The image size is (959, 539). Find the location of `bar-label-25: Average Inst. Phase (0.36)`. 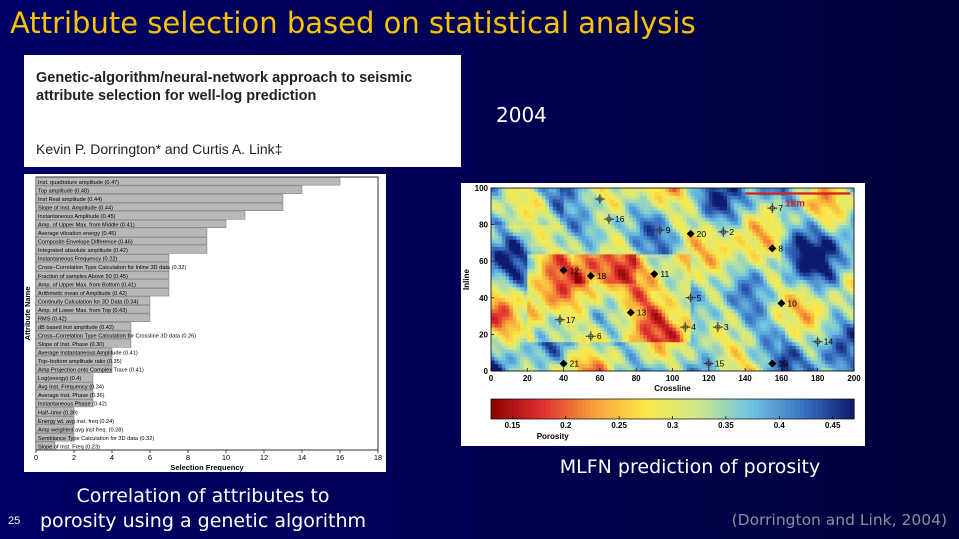

bar-label-25: Average Inst. Phase (0.36) is located at coordinates (71, 396).